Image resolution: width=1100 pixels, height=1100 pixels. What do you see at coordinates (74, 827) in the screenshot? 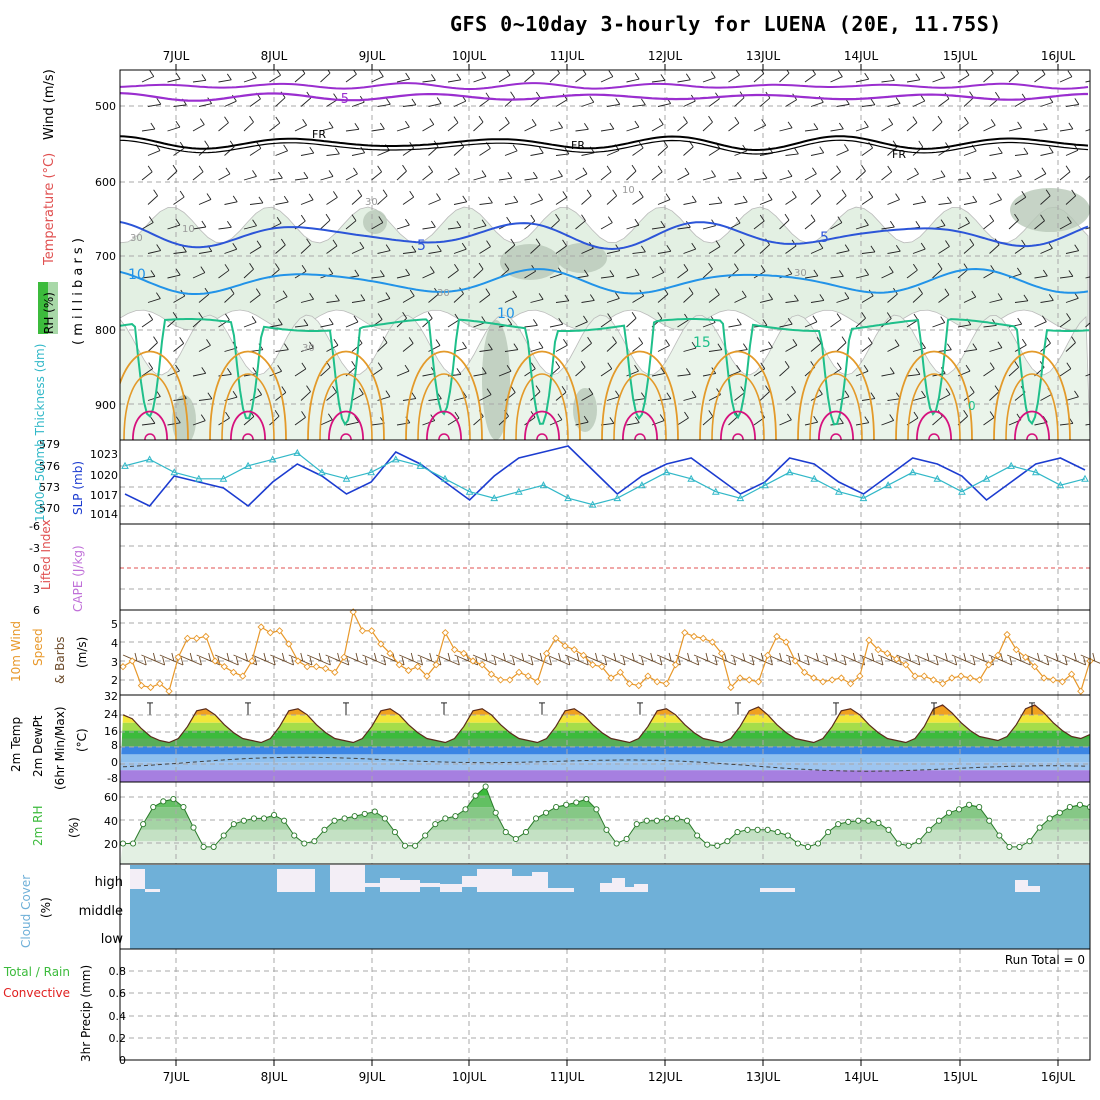
I see `ylabel-rh-unit: (%)` at bounding box center [74, 827].